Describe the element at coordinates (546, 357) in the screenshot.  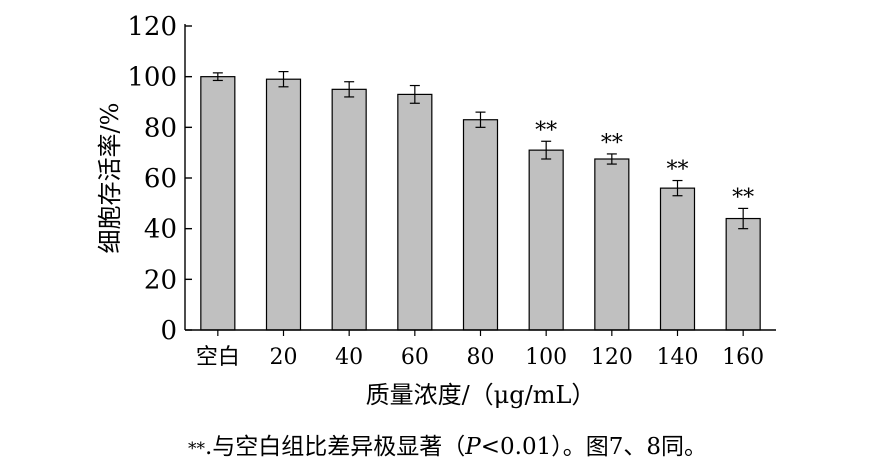
I see `x-tick-label: 100` at that location.